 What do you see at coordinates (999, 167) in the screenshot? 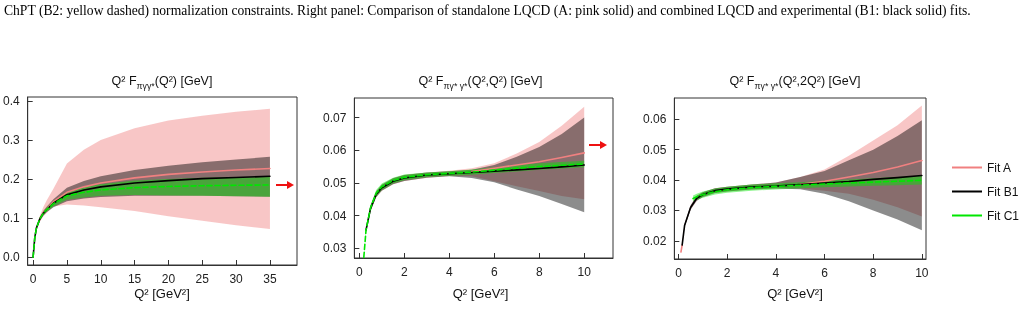
I see `legend-label: Fit A` at bounding box center [999, 167].